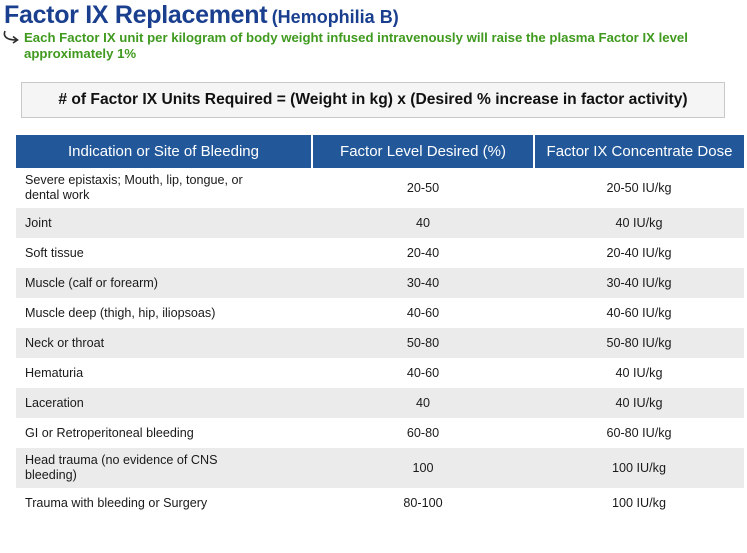  I want to click on column-header-site: Indication or Site of Bleeding, so click(164, 151).